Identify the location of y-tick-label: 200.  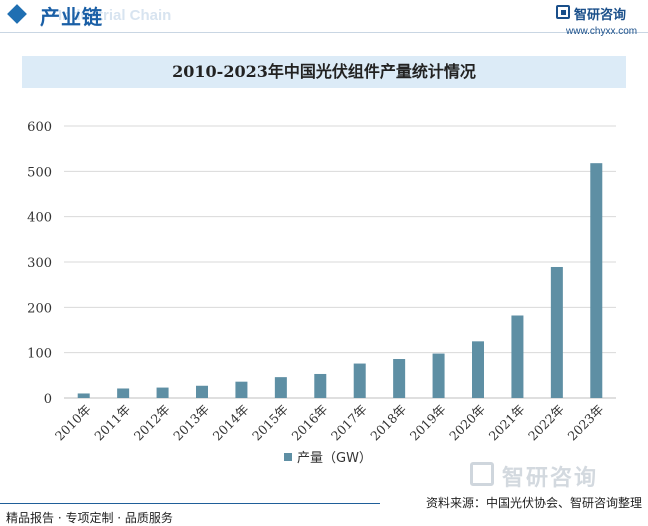
(39, 308).